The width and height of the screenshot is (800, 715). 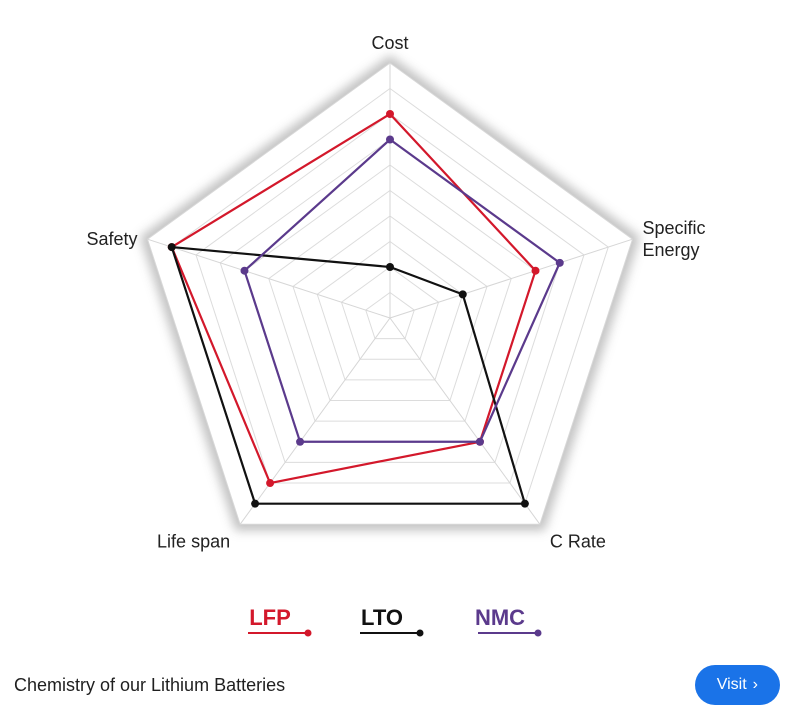 I want to click on axis-label-safety: Safety, so click(x=111, y=239).